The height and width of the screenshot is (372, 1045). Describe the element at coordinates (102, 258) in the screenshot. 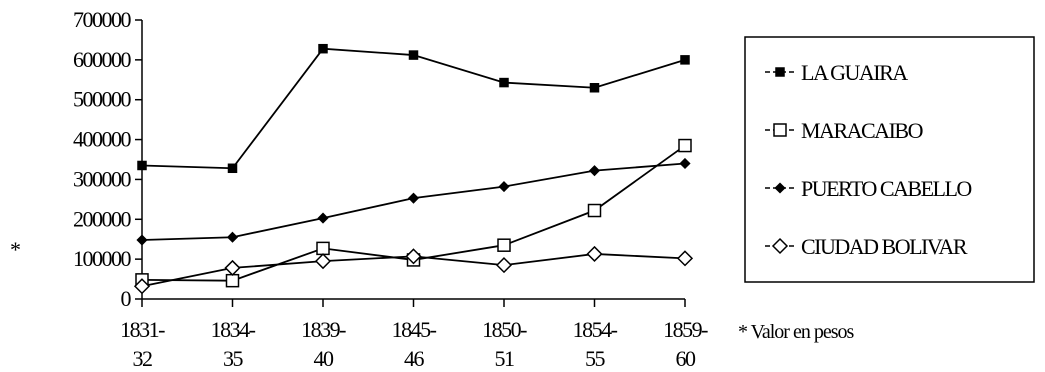

I see `y-tick-label: 100000` at that location.